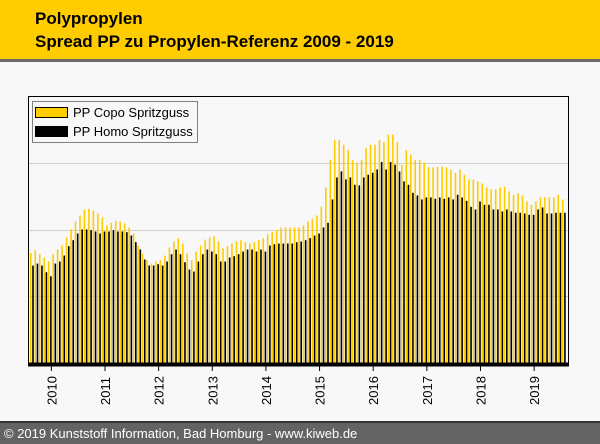 Image resolution: width=600 pixels, height=444 pixels. I want to click on legend-label-homo: PP Homo Spritzguss, so click(133, 131).